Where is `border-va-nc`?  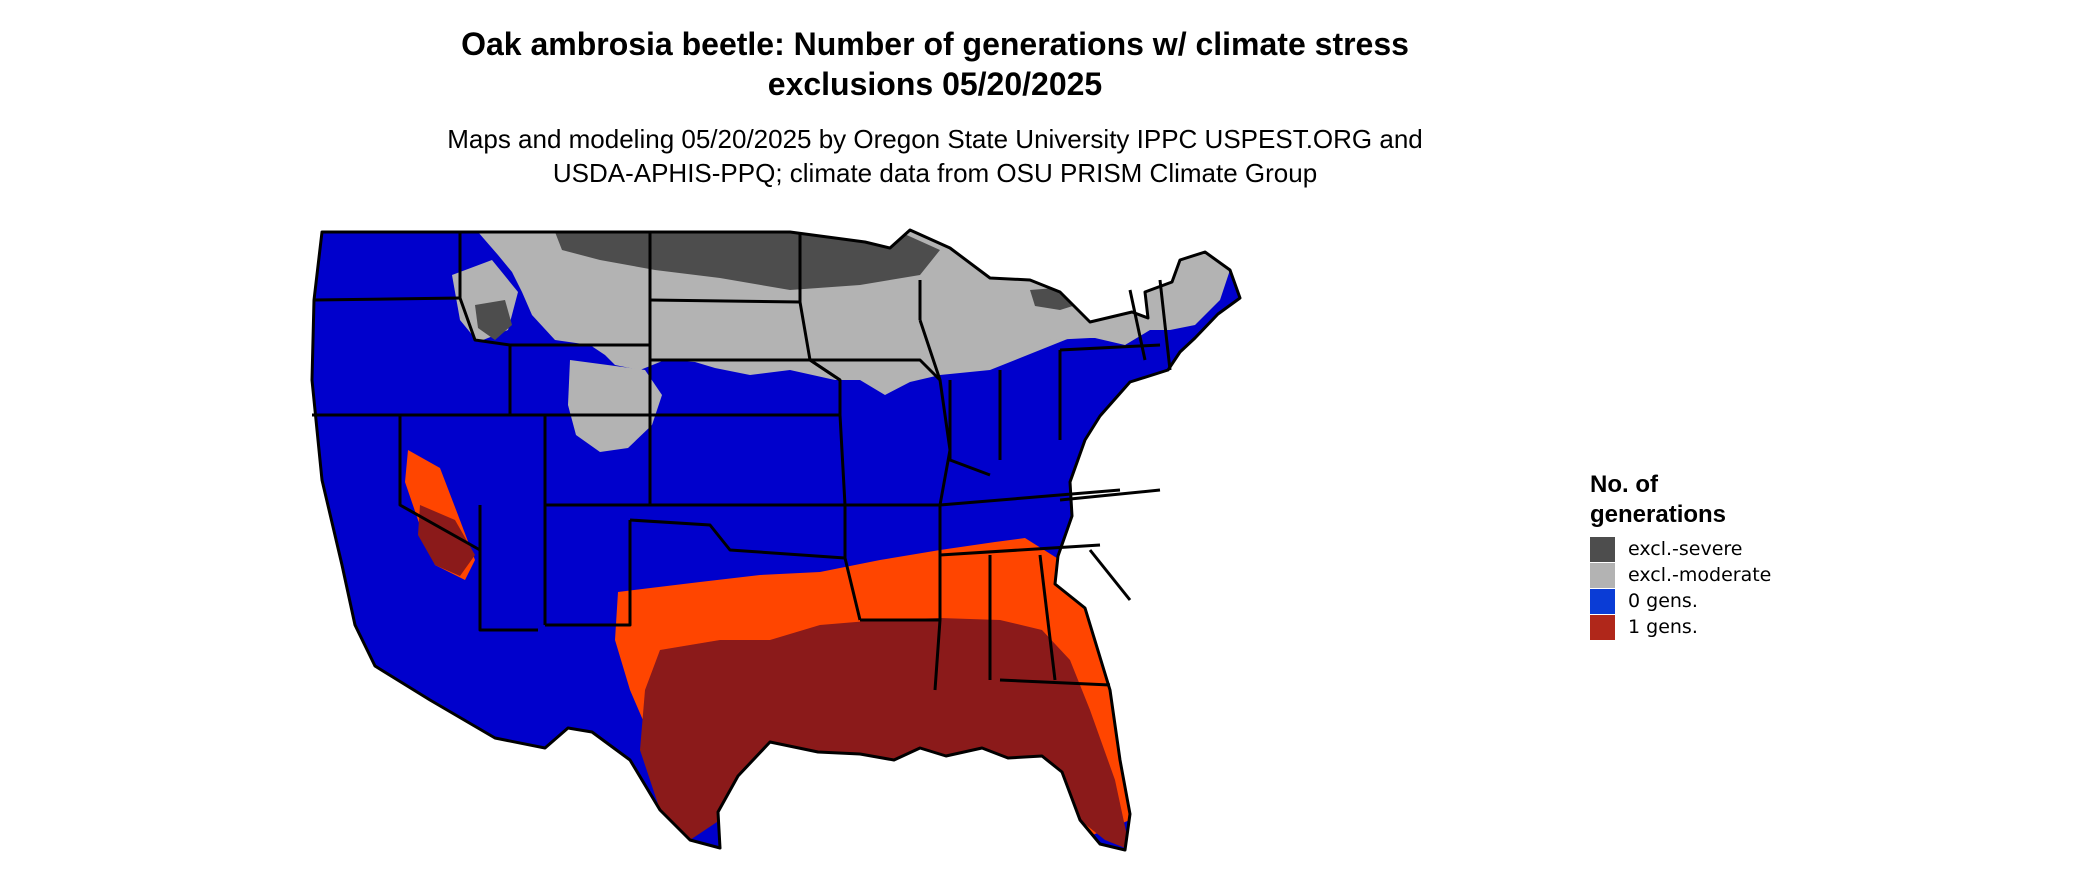 border-va-nc is located at coordinates (1110, 495).